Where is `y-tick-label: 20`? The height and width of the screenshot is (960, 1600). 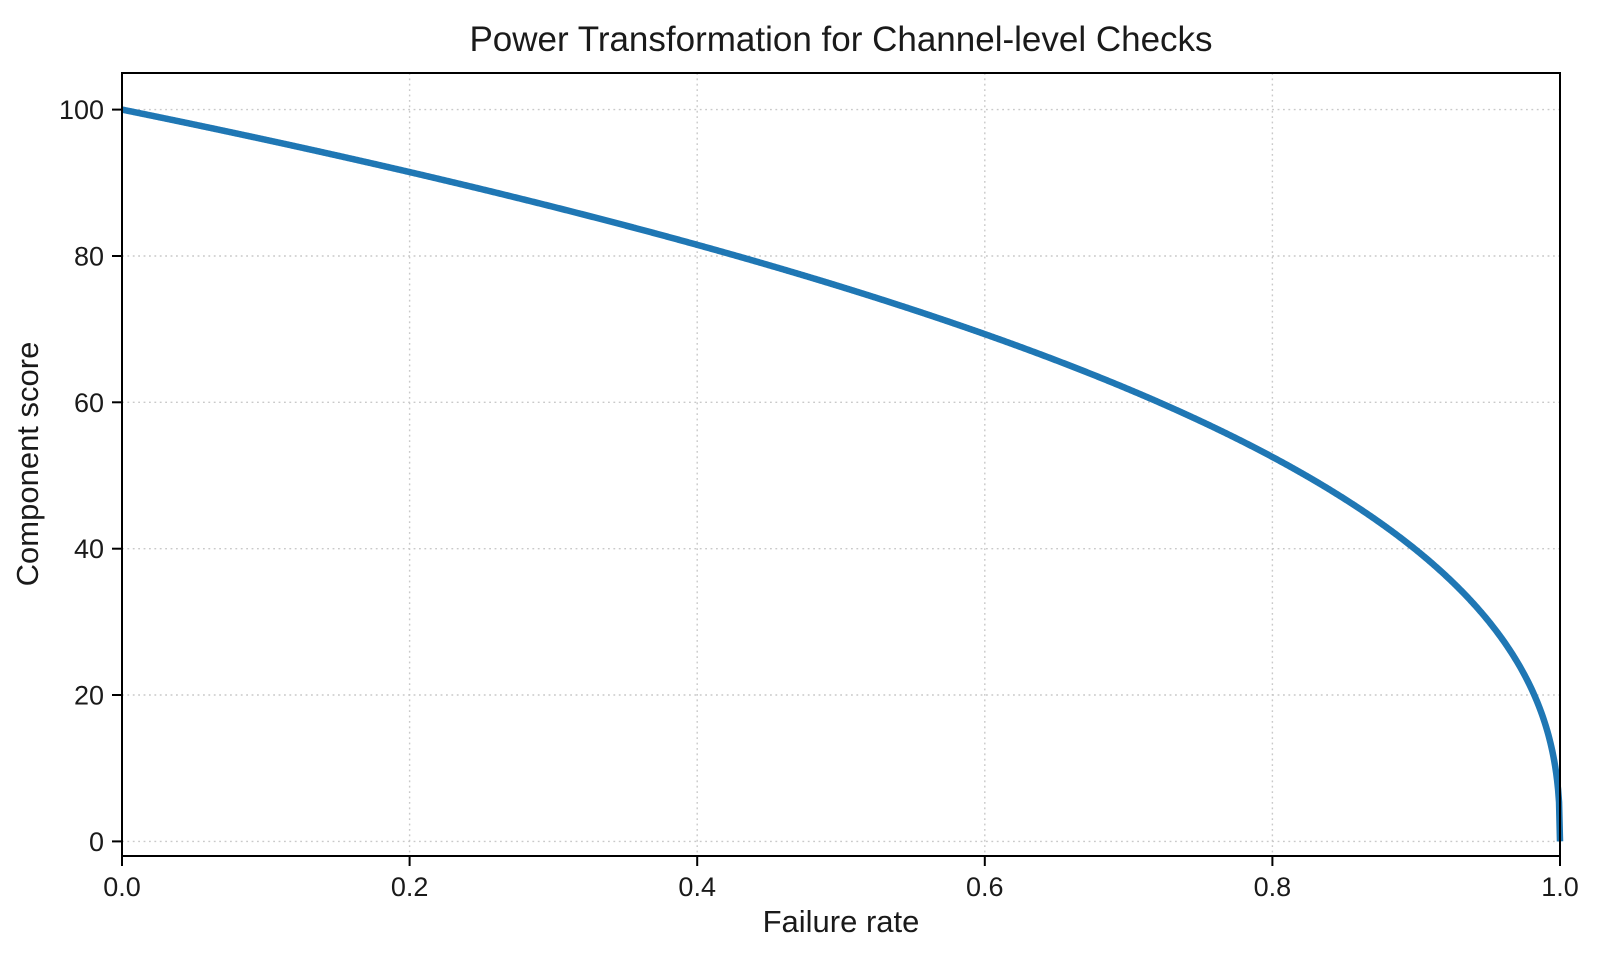 y-tick-label: 20 is located at coordinates (89, 696).